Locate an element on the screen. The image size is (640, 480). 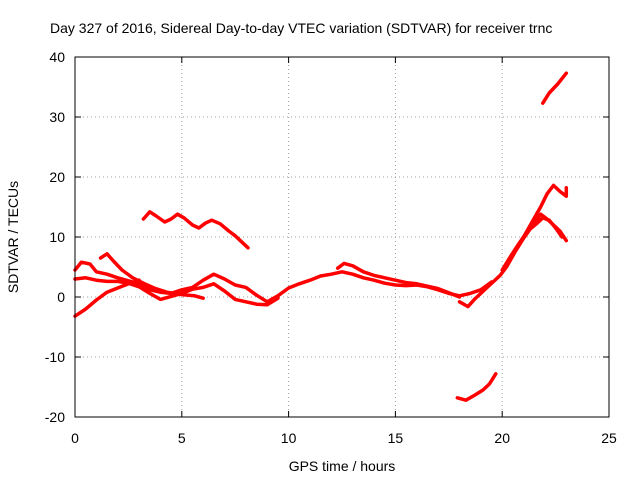
x-tick-label: 20 is located at coordinates (502, 438).